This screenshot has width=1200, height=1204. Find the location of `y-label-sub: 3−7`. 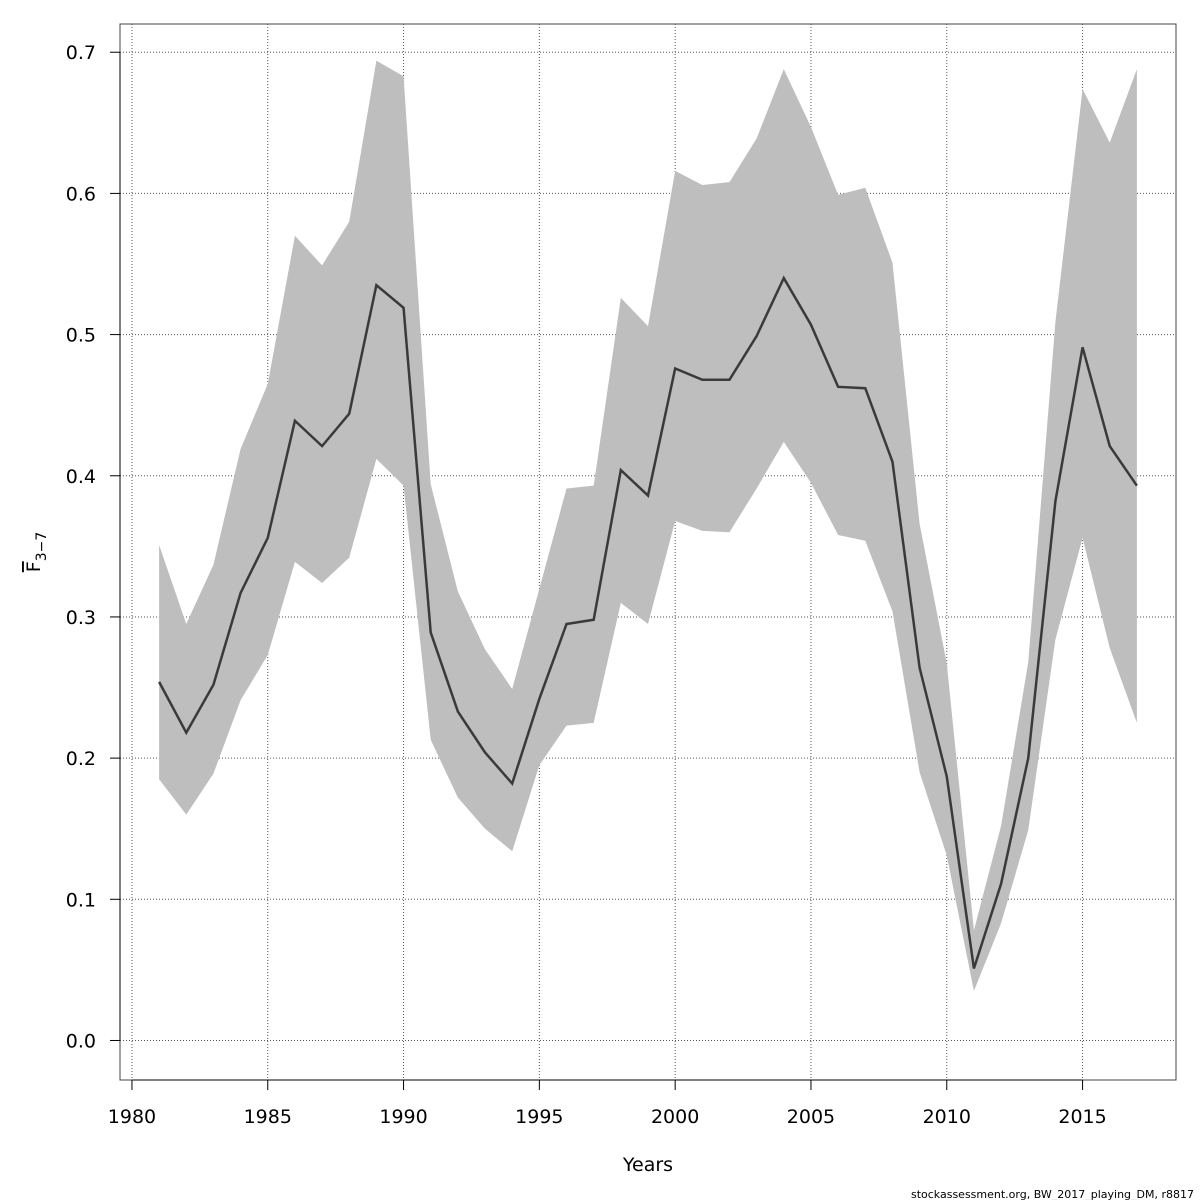

y-label-sub: 3−7 is located at coordinates (42, 547).